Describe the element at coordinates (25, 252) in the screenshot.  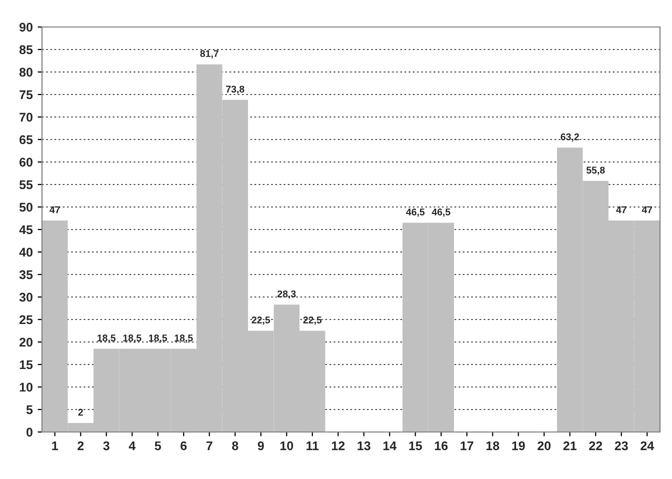
I see `y-tick-label: 40` at that location.